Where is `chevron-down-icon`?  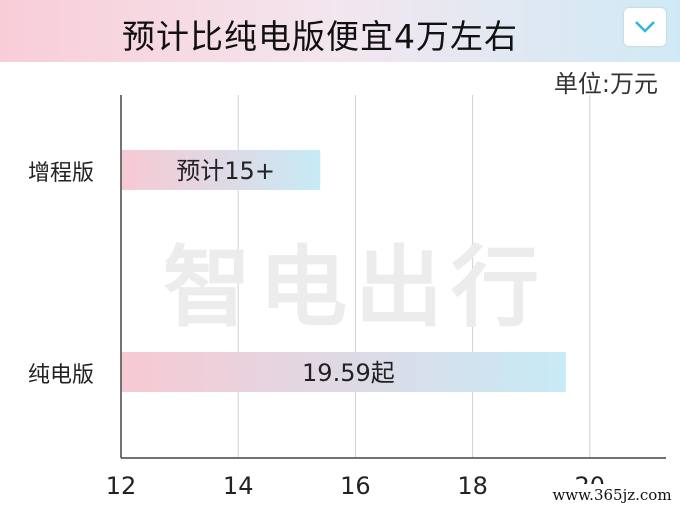 chevron-down-icon is located at coordinates (645, 27).